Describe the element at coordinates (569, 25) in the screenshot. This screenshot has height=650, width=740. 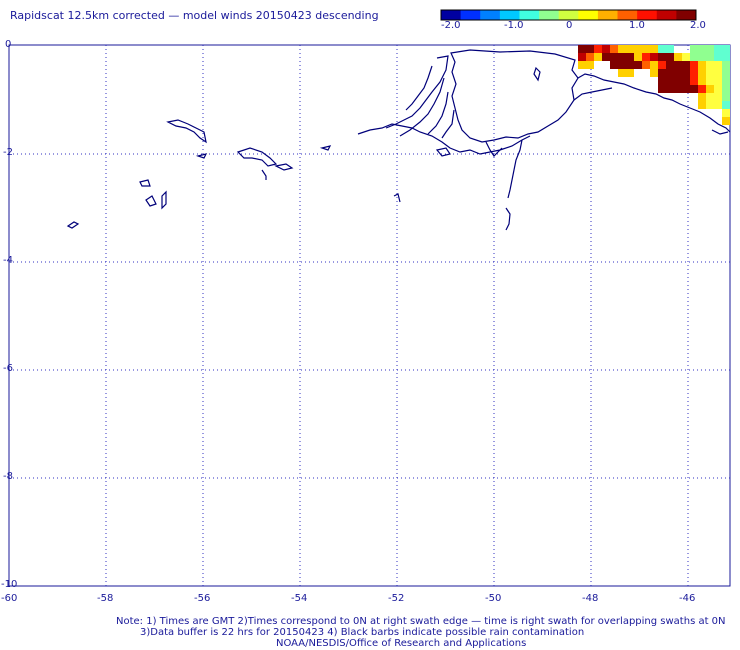
I see `colorbar-tick-label: 0` at that location.